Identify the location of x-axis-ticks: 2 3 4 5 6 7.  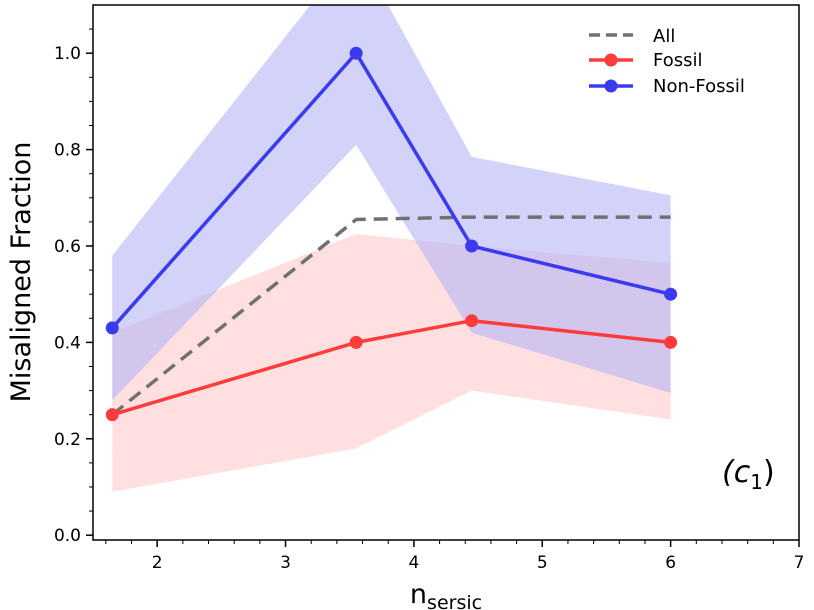
(455, 556).